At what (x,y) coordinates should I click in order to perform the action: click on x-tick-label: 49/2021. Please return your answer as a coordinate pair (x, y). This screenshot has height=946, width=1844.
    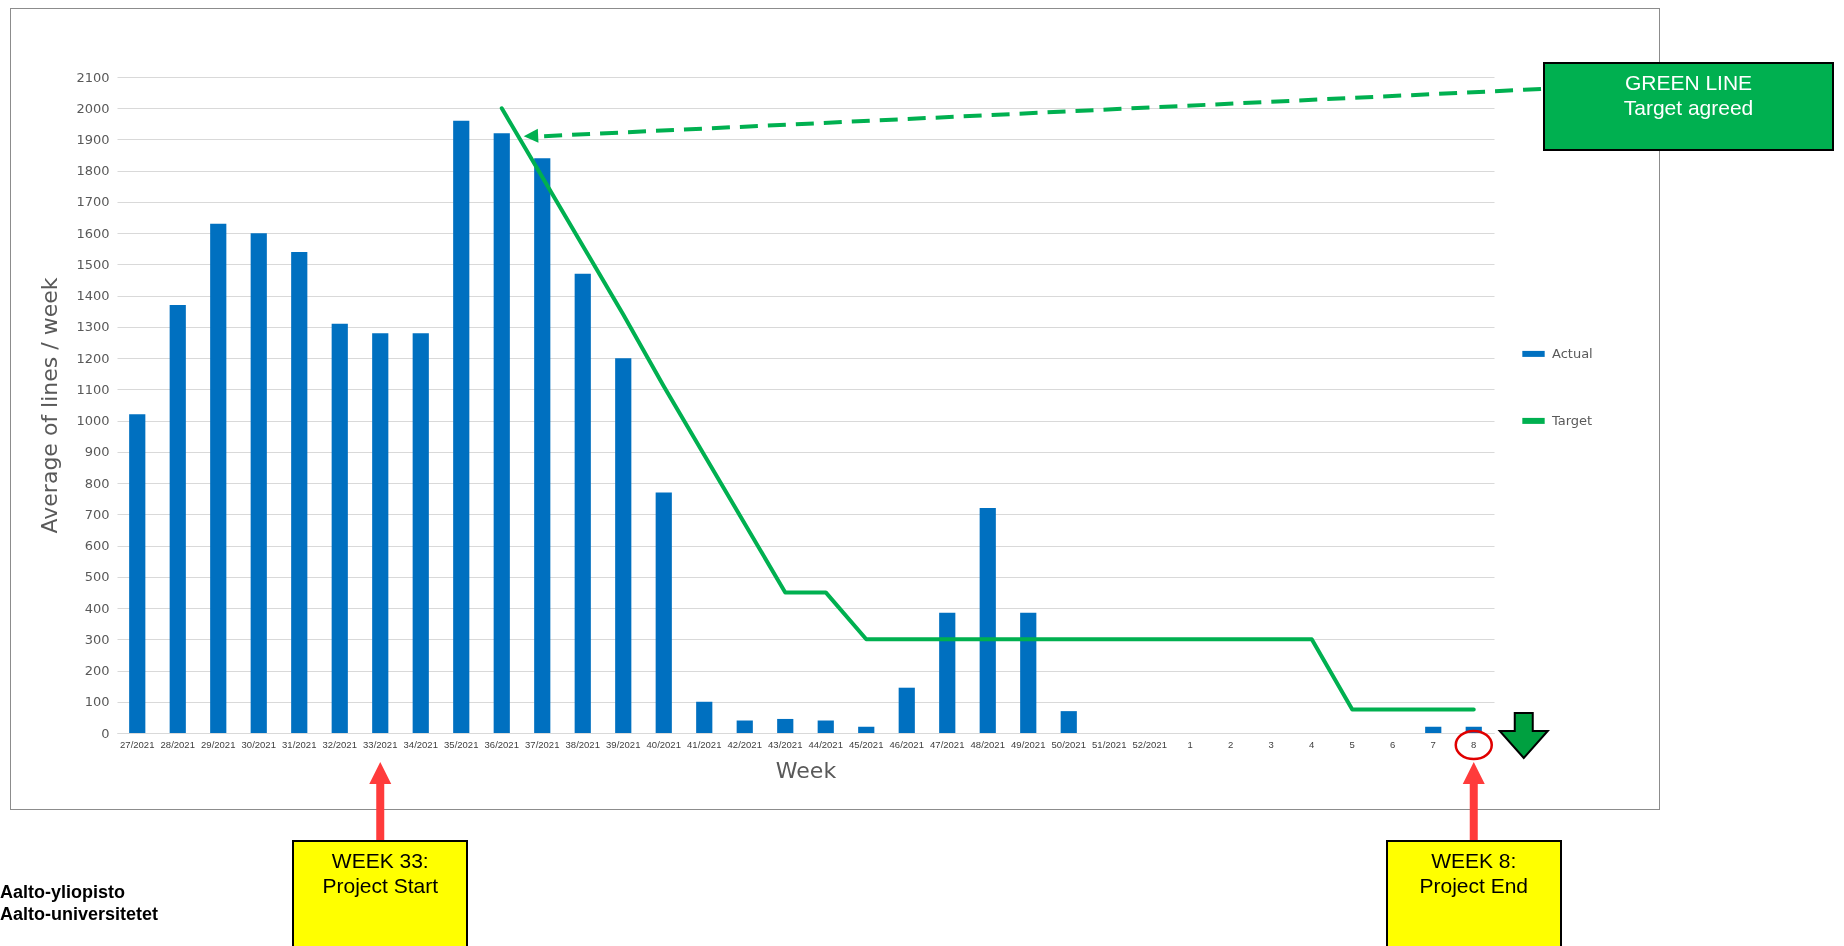
    Looking at the image, I should click on (1028, 744).